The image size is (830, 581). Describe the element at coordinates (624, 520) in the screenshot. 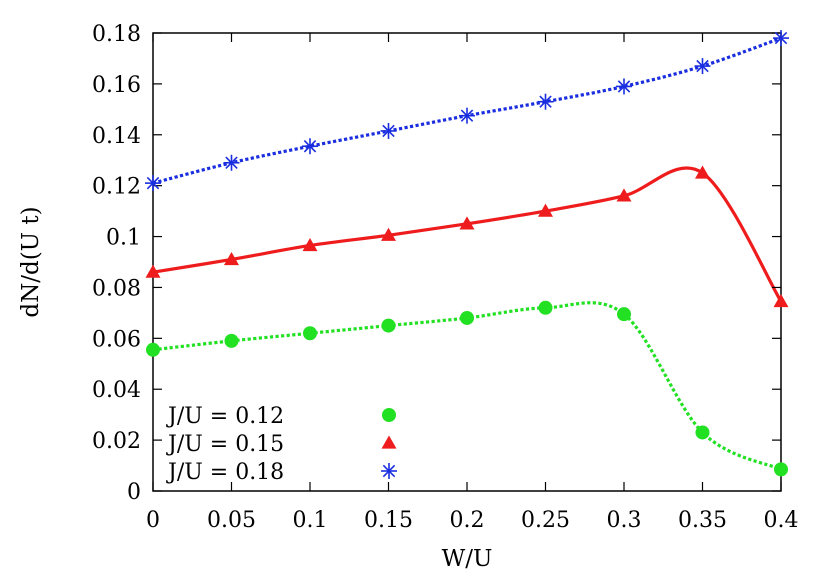

I see `x-tick-label: 0.3` at that location.